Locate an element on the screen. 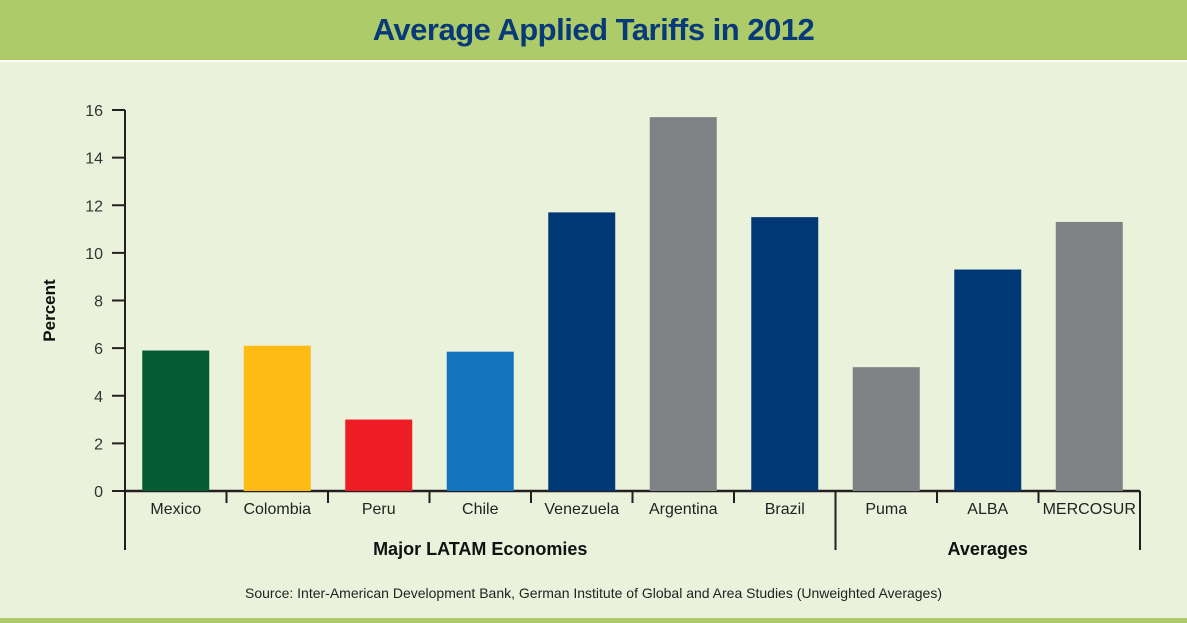 This screenshot has height=623, width=1187. y-tick-label: 0 is located at coordinates (98, 492).